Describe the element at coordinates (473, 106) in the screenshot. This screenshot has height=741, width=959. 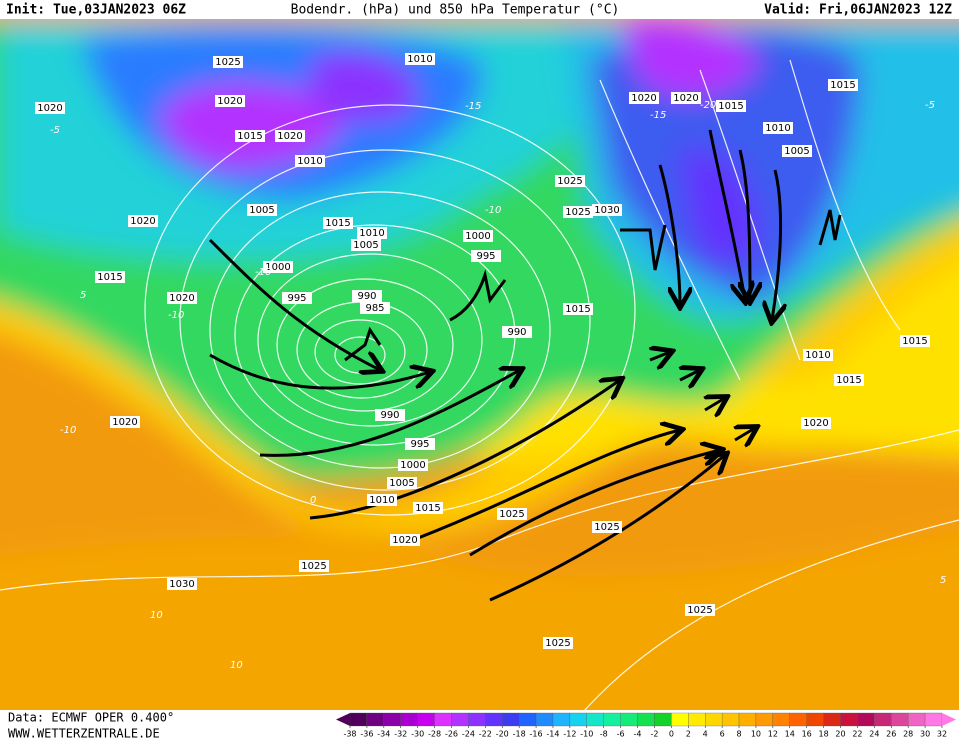
I see `temperature-label: -15` at that location.